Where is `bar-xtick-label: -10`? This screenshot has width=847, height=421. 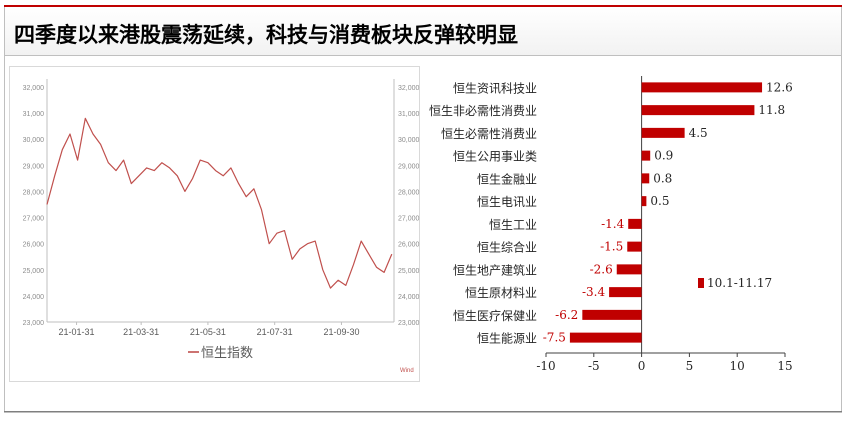
bar-xtick-label: -10 is located at coordinates (545, 366).